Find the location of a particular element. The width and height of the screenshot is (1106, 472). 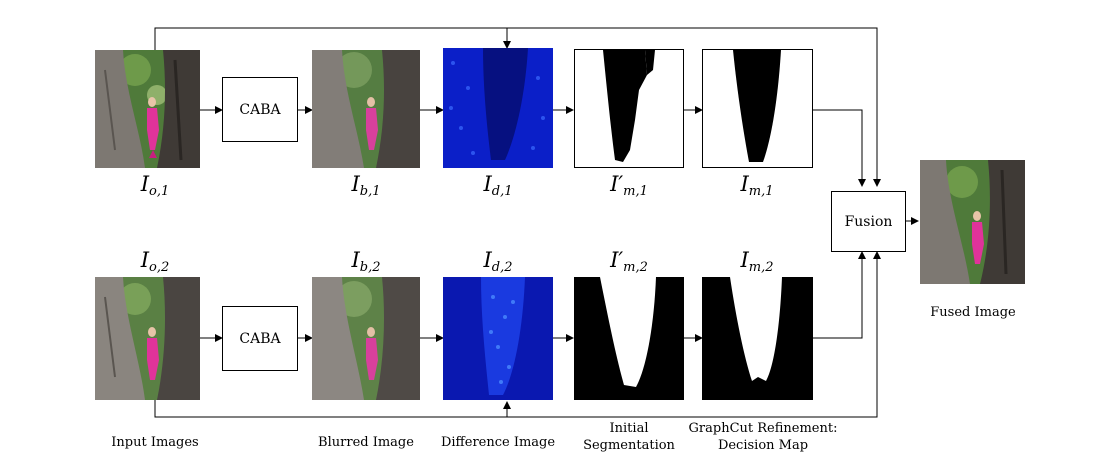

caba-box-bottom: CABA is located at coordinates (260, 338).